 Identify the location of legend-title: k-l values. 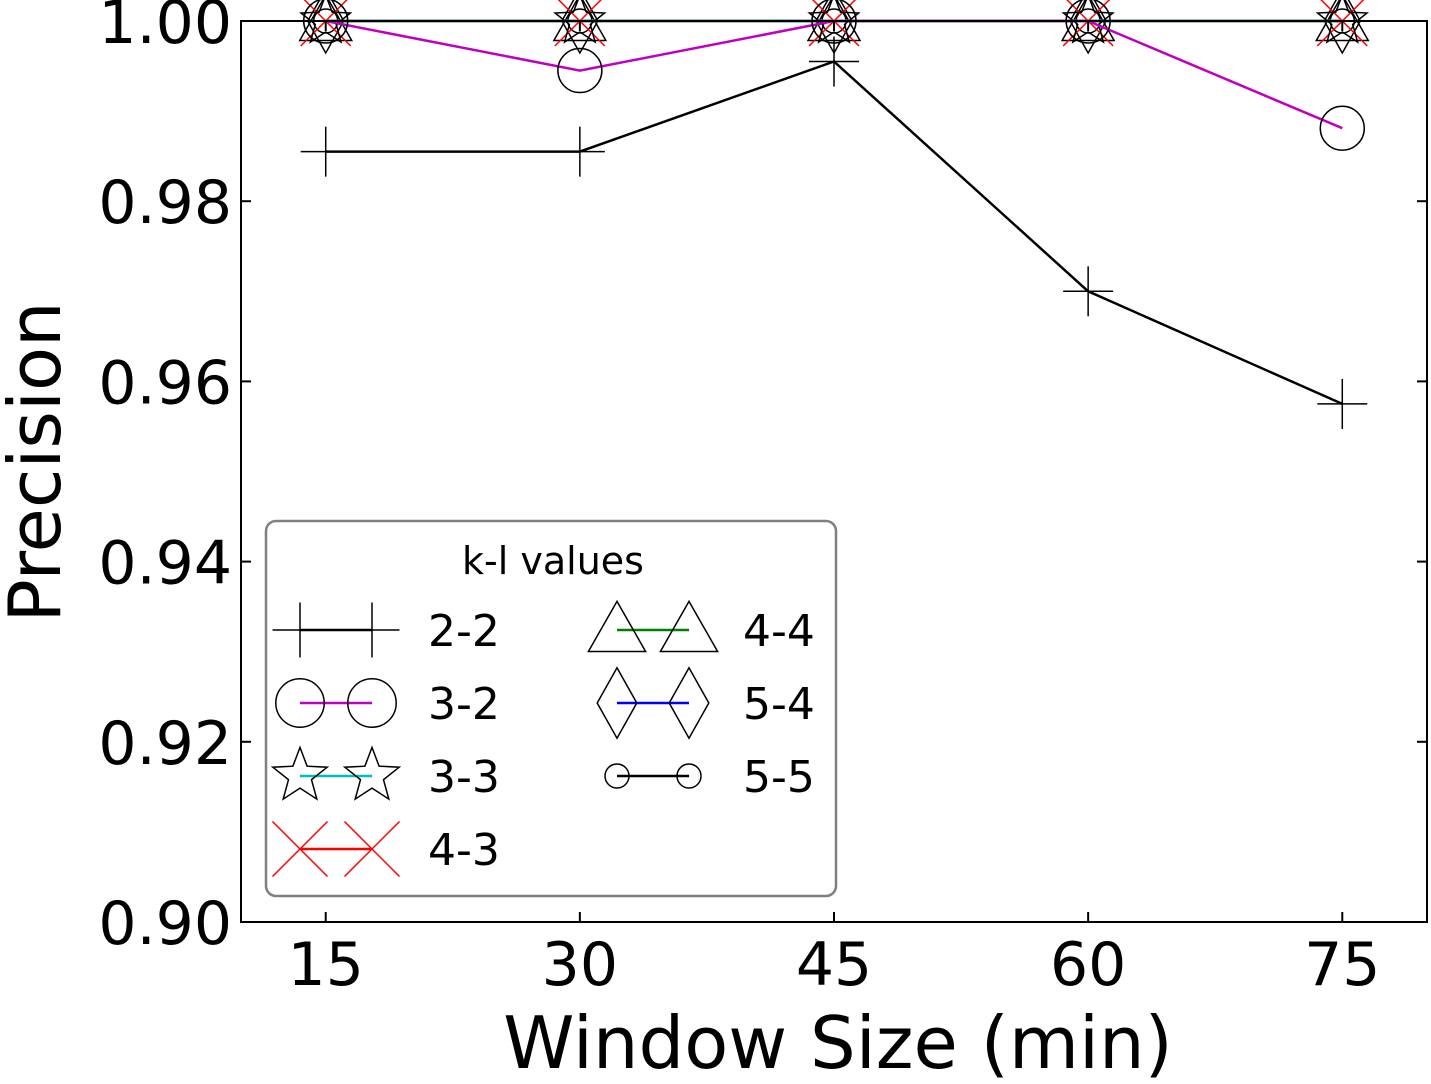
(553, 561).